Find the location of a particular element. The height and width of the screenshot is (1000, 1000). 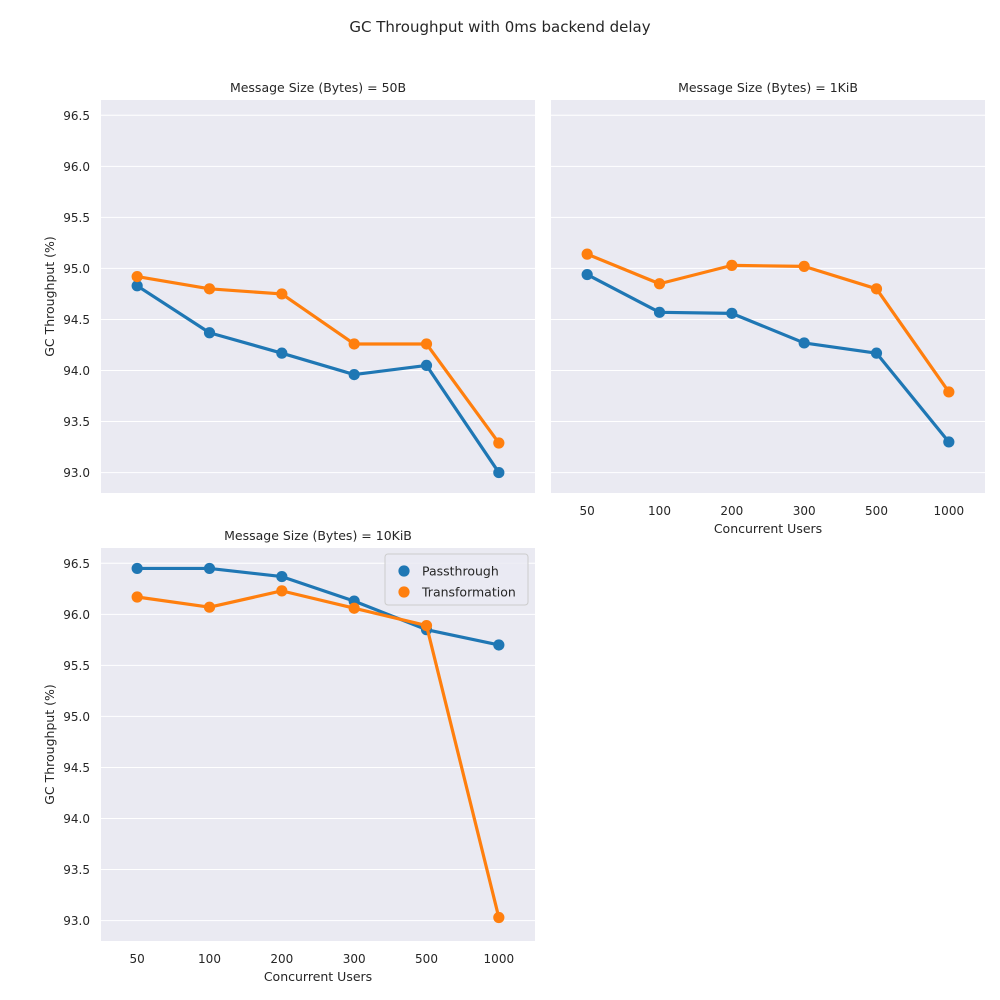

legend-box is located at coordinates (456, 579).